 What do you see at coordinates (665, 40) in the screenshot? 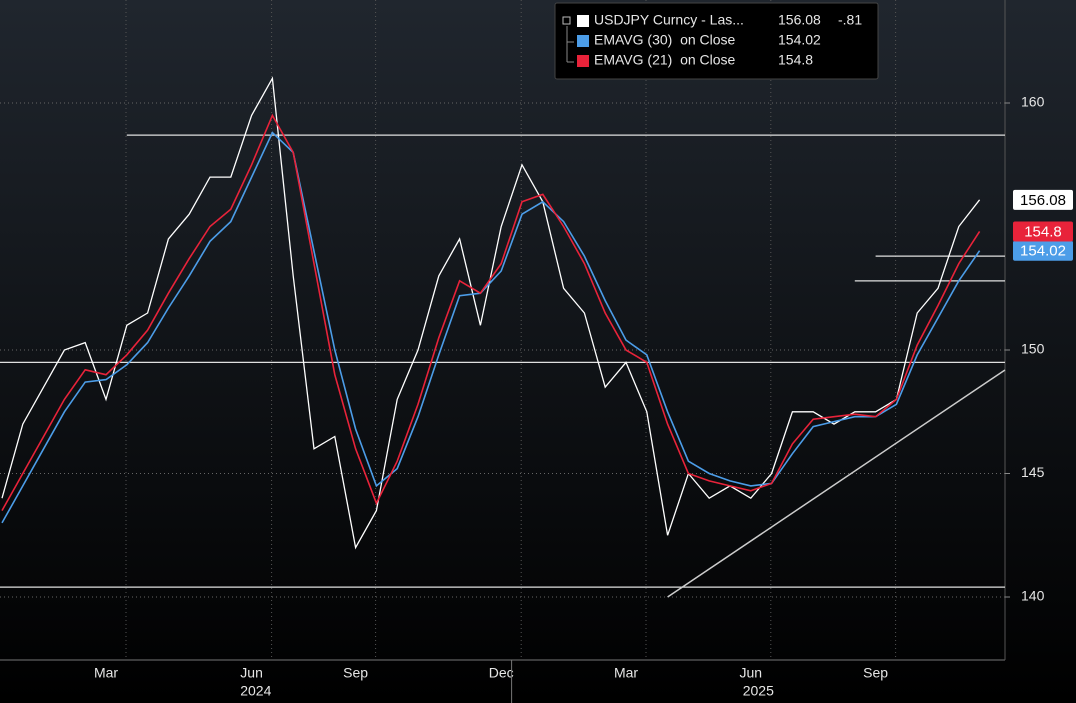
I see `legend-label: EMAVG (30) on Close` at bounding box center [665, 40].